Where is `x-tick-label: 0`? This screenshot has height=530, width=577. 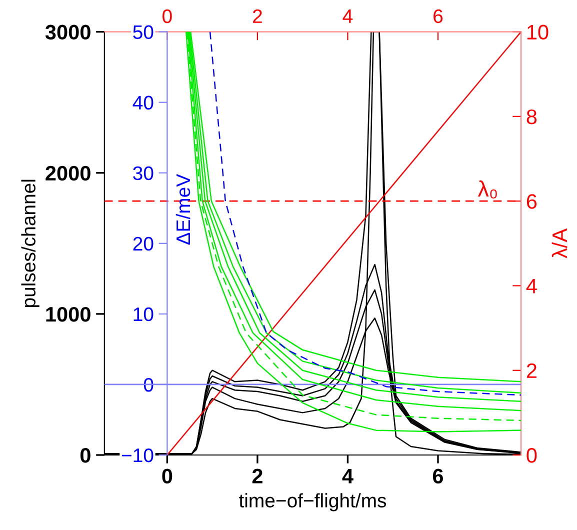 x-tick-label: 0 is located at coordinates (167, 16).